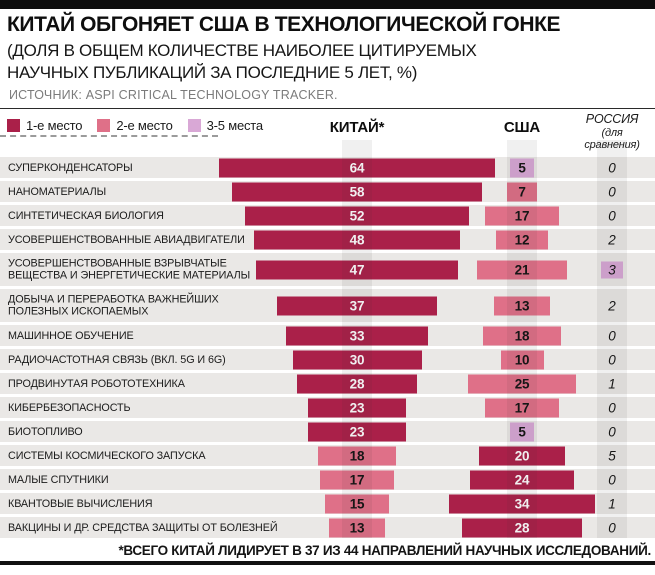  What do you see at coordinates (58, 479) in the screenshot?
I see `row-label: МАЛЫЕ СПУТНИКИ` at bounding box center [58, 479].